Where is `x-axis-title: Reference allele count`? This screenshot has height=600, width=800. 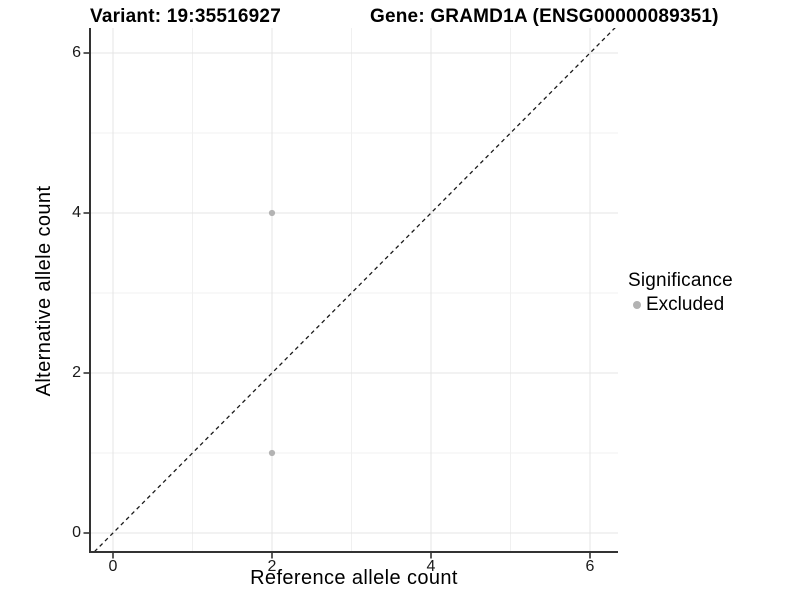 x-axis-title: Reference allele count is located at coordinates (354, 578).